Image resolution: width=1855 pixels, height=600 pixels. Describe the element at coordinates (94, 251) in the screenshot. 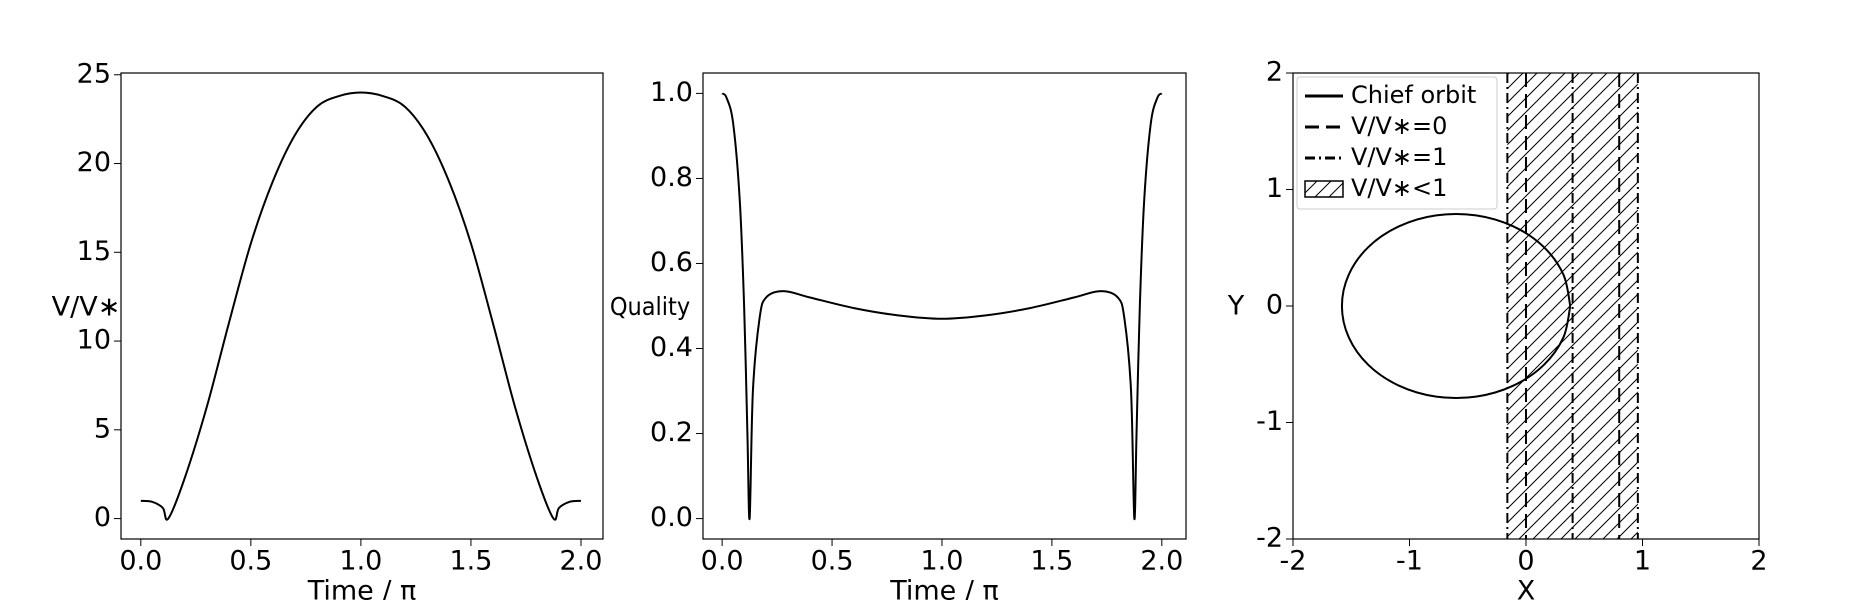

I see `y-tick-label: 15` at that location.